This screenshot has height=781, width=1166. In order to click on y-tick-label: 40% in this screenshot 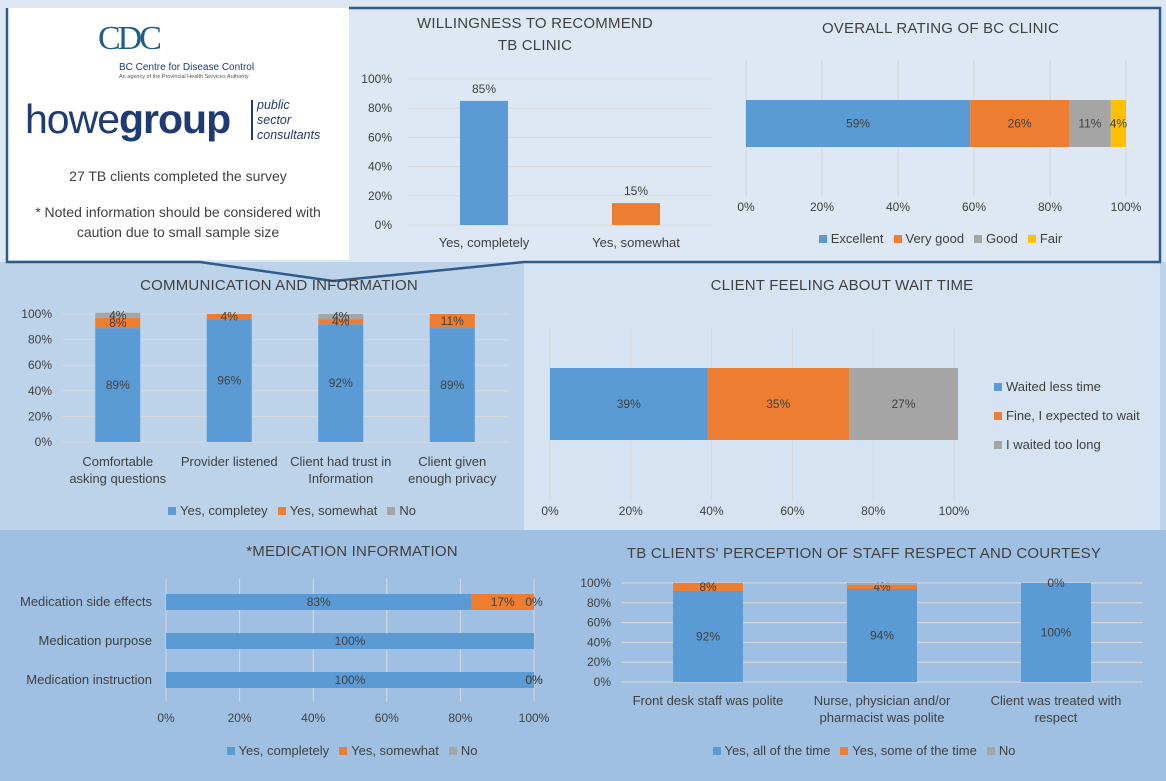, I will do `click(380, 167)`.